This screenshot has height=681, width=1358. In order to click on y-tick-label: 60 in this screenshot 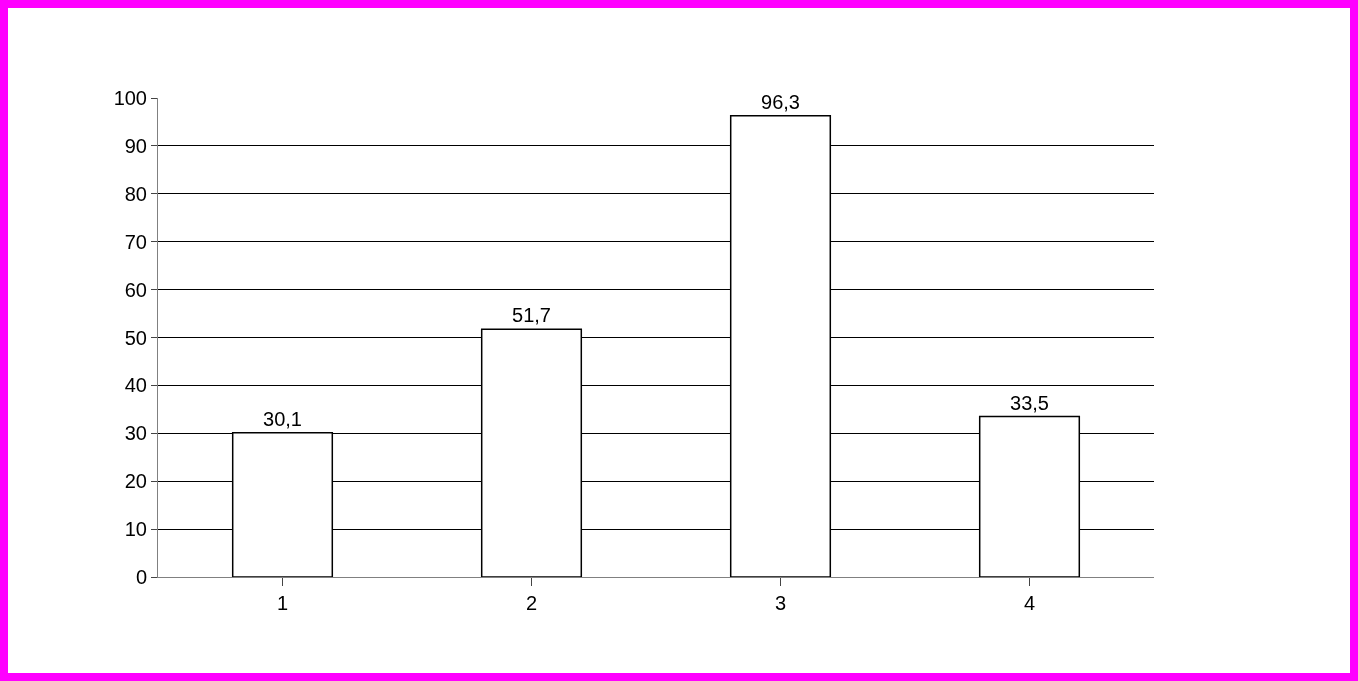, I will do `click(135, 289)`.